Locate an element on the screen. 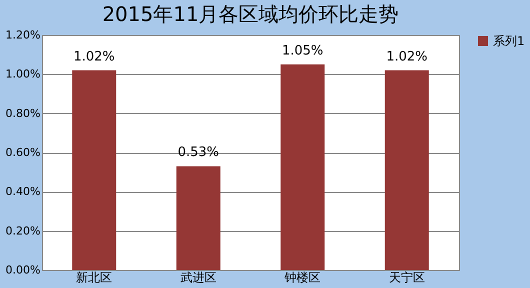 The height and width of the screenshot is (288, 530). y-tick-label: 0.00% is located at coordinates (23, 270).